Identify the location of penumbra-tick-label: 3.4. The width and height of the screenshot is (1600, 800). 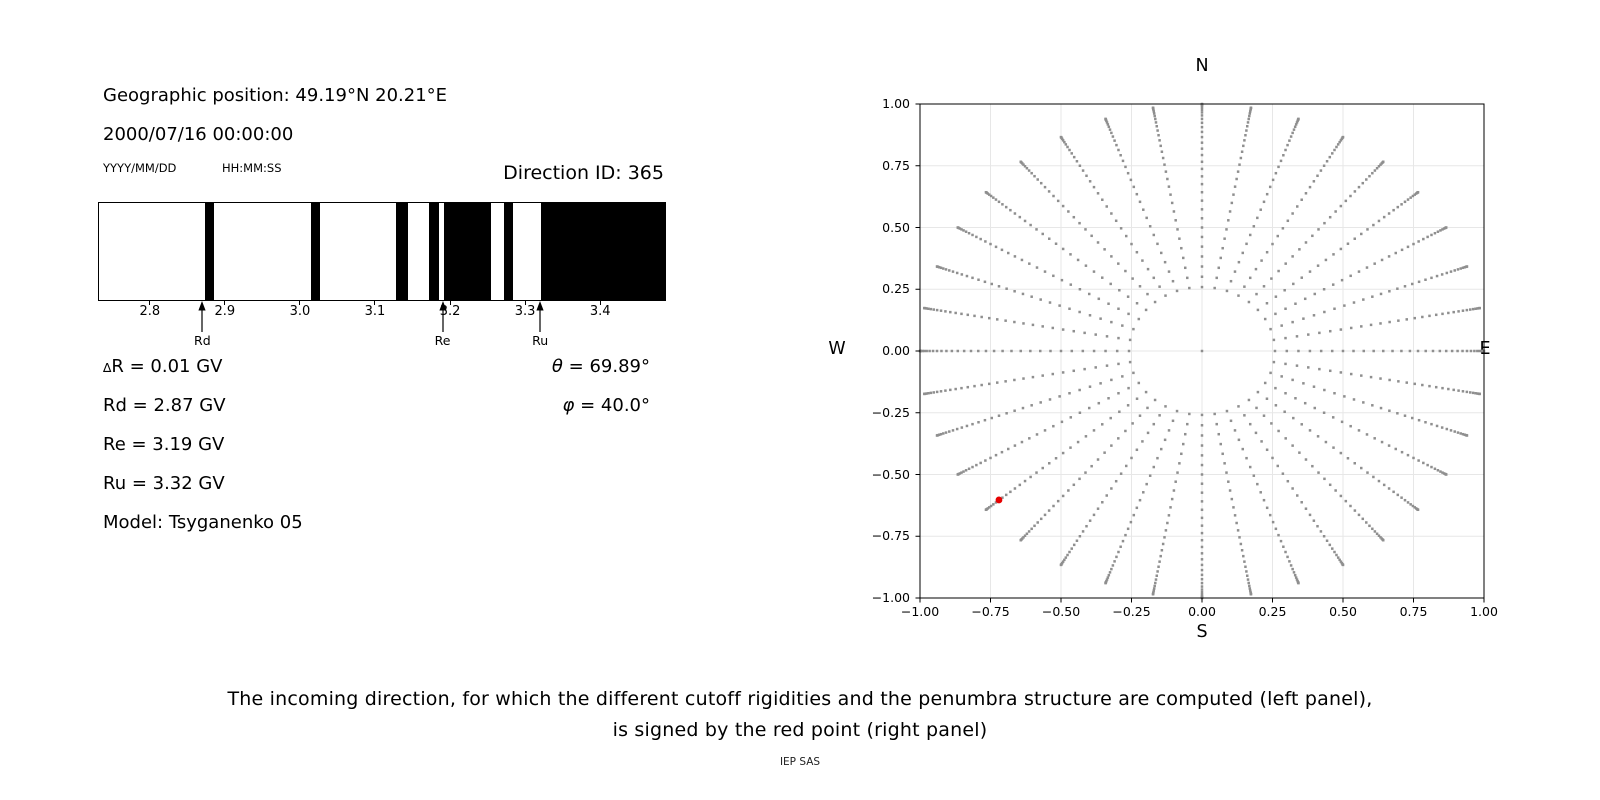
(600, 311).